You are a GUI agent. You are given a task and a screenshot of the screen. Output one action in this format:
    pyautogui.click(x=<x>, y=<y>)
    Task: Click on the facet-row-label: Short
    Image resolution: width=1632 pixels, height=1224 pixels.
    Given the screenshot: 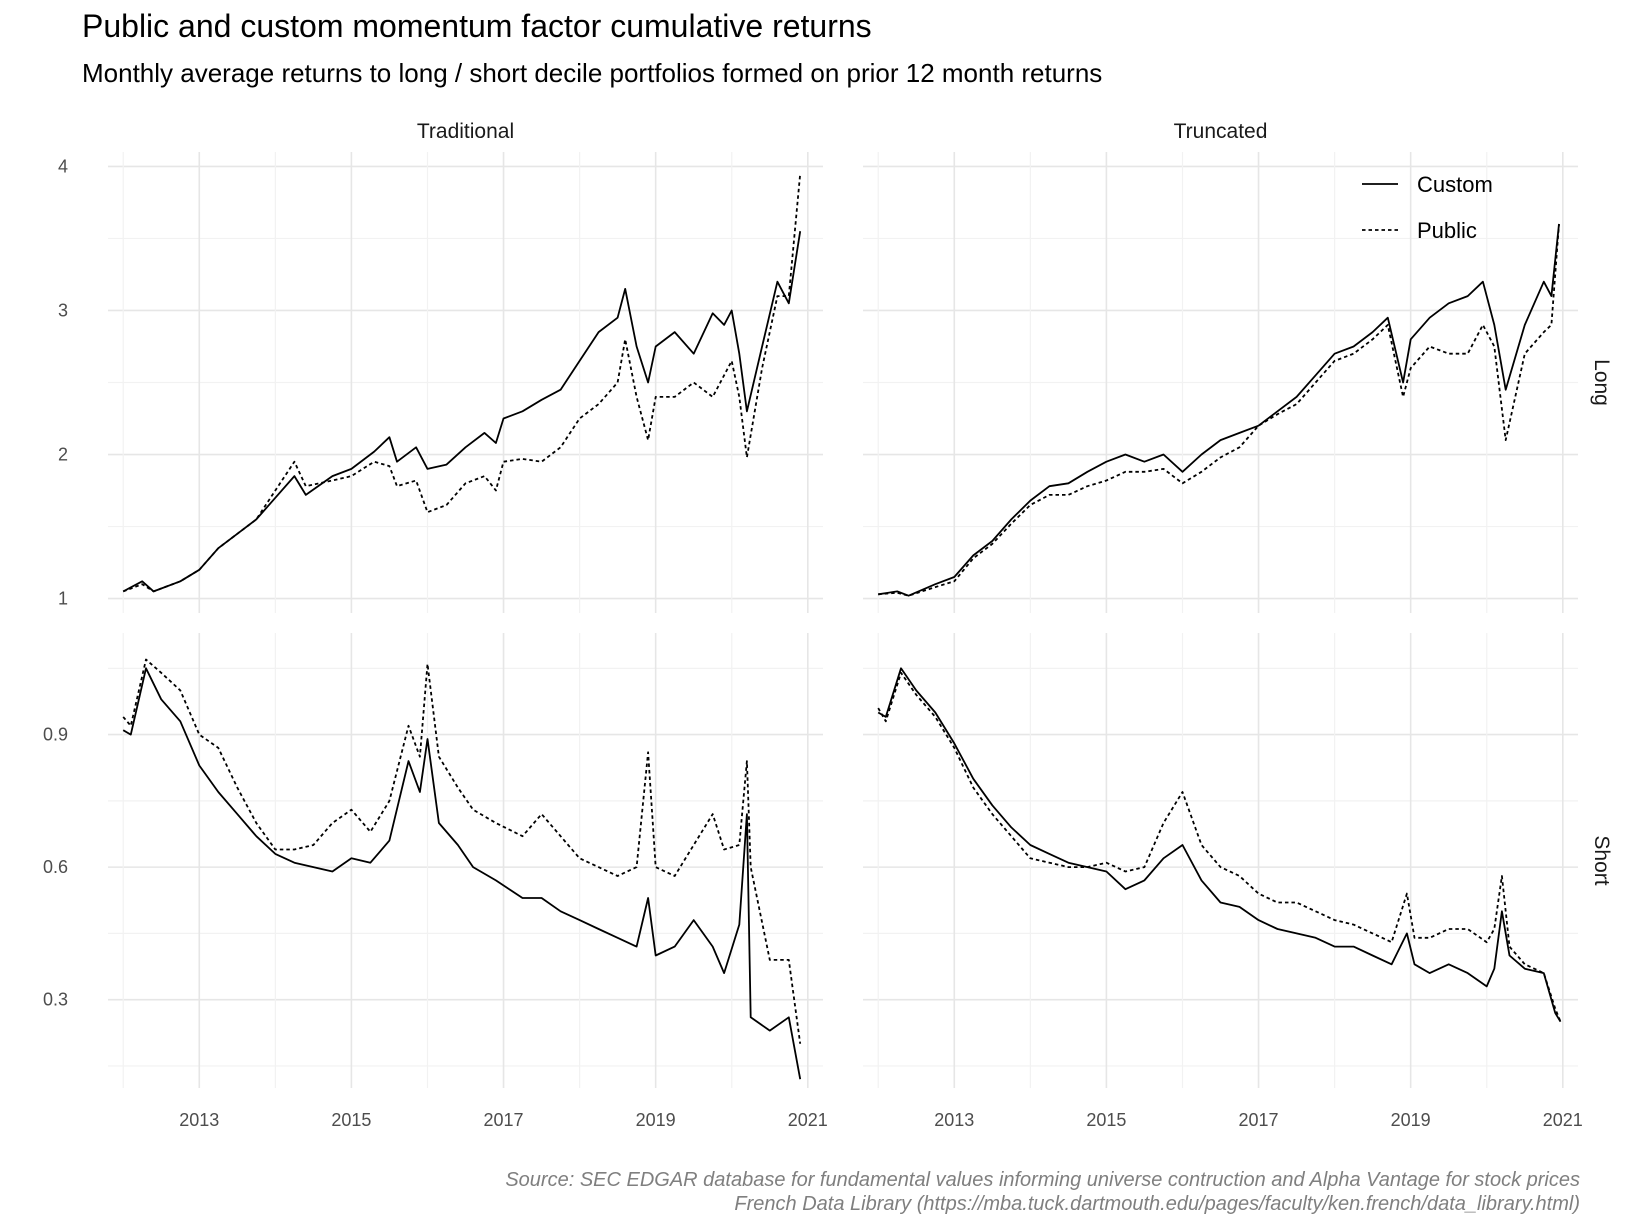 What is the action you would take?
    pyautogui.click(x=1601, y=860)
    